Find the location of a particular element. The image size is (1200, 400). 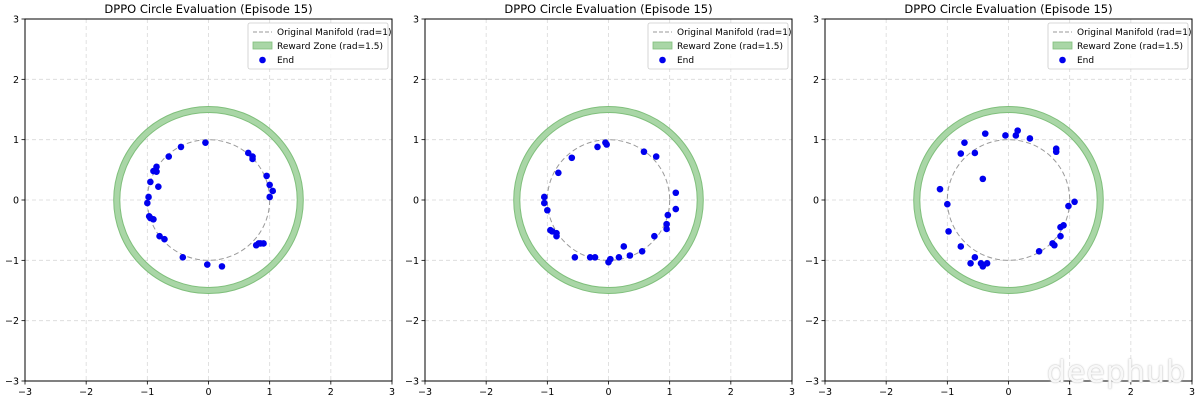

y-tick-label: 3 is located at coordinates (416, 20).